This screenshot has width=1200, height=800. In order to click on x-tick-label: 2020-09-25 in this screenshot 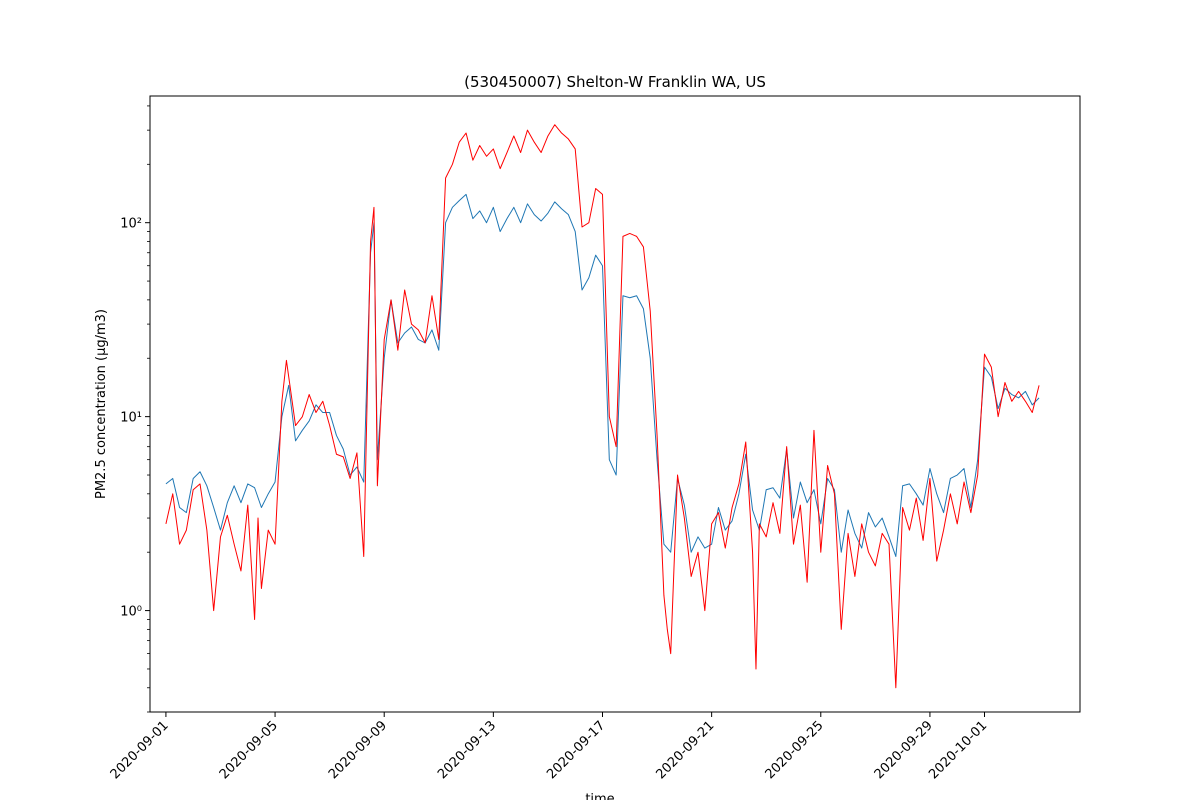, I will do `click(795, 750)`.